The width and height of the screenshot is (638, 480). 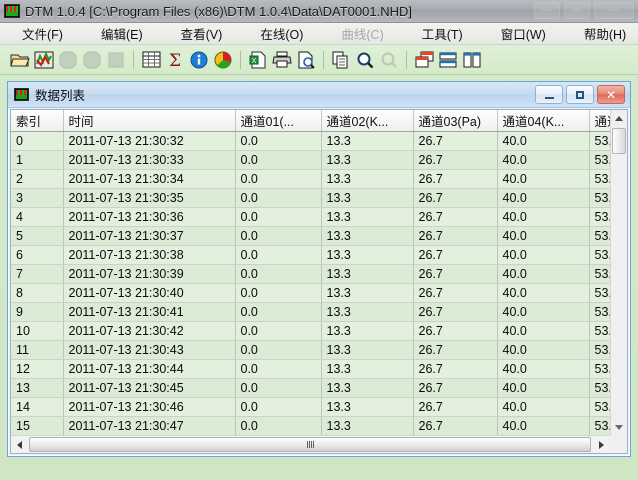 I want to click on copy-icon, so click(x=341, y=60).